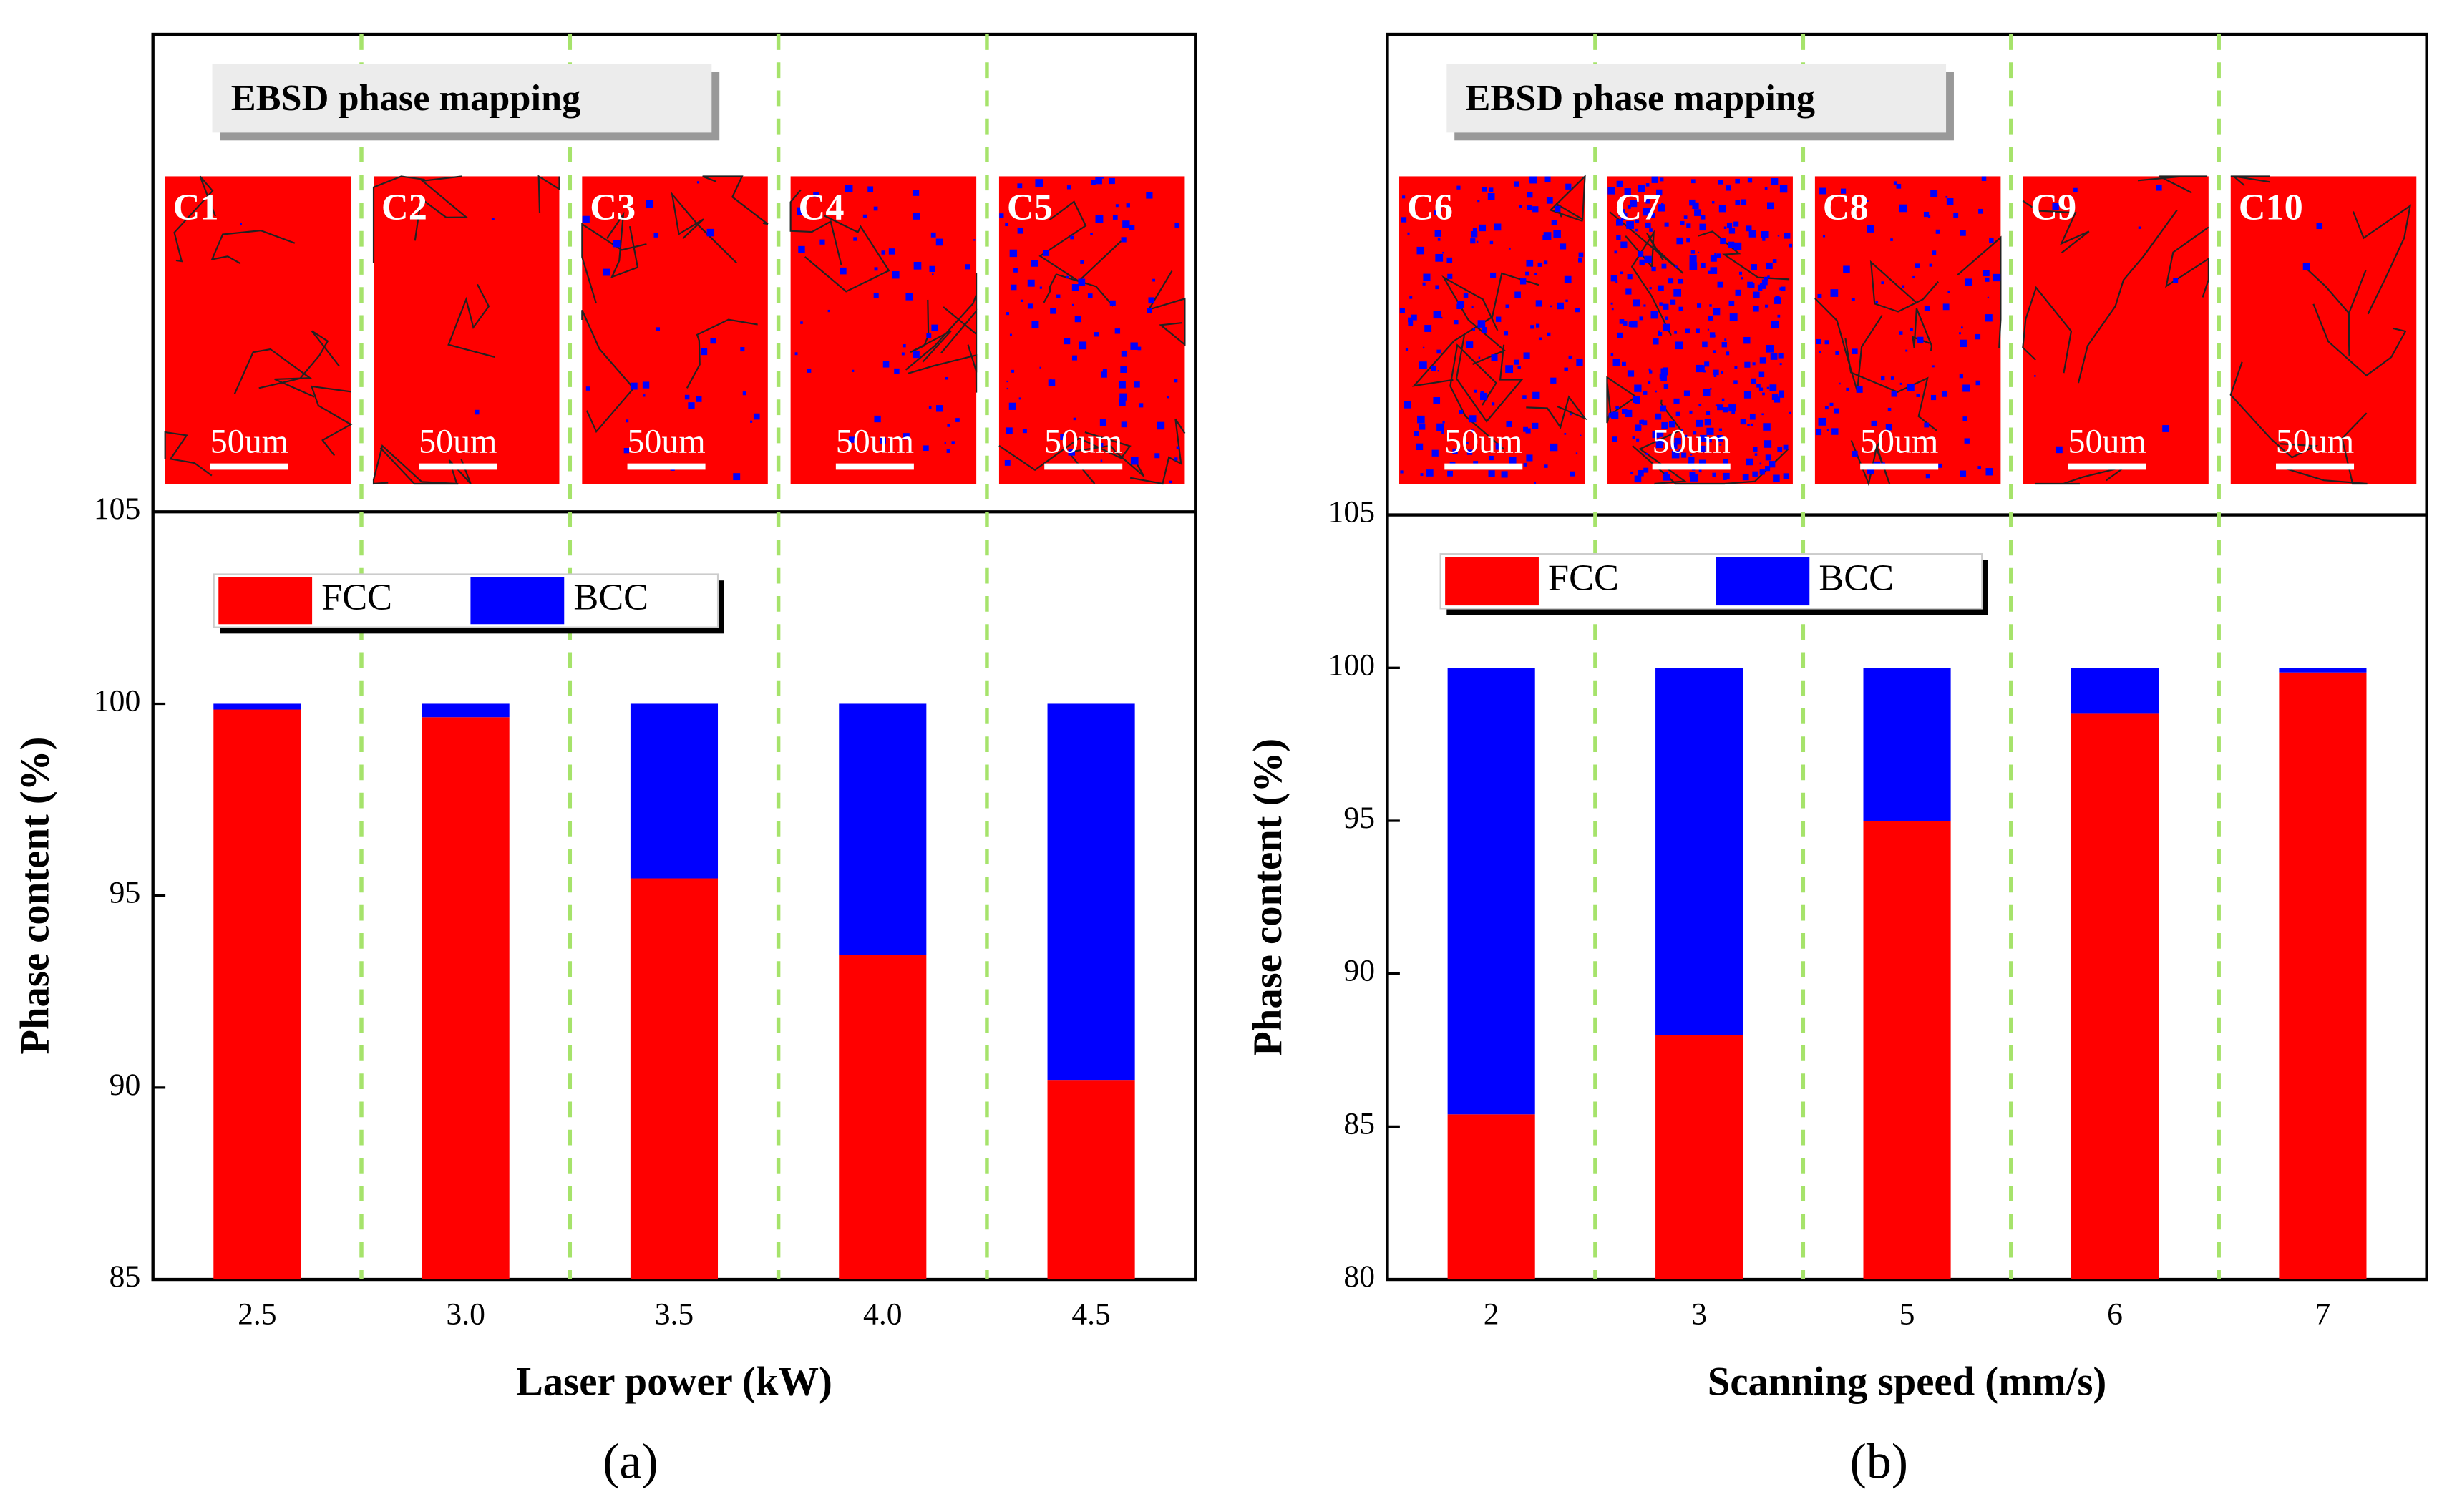 This screenshot has width=2447, height=1512. What do you see at coordinates (1640, 98) in the screenshot?
I see `inset-title: EBSD phase mapping` at bounding box center [1640, 98].